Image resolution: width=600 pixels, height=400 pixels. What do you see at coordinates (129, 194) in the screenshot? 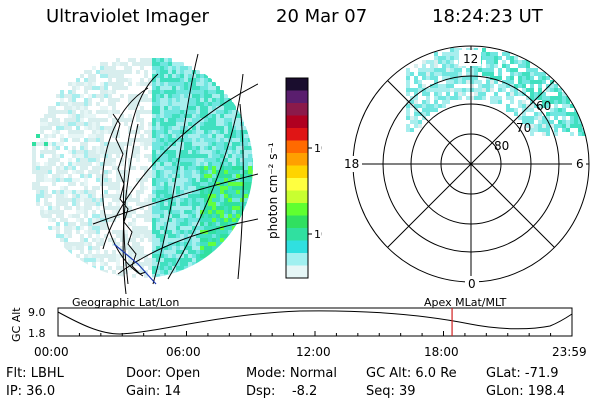
I see `coastline` at bounding box center [129, 194].